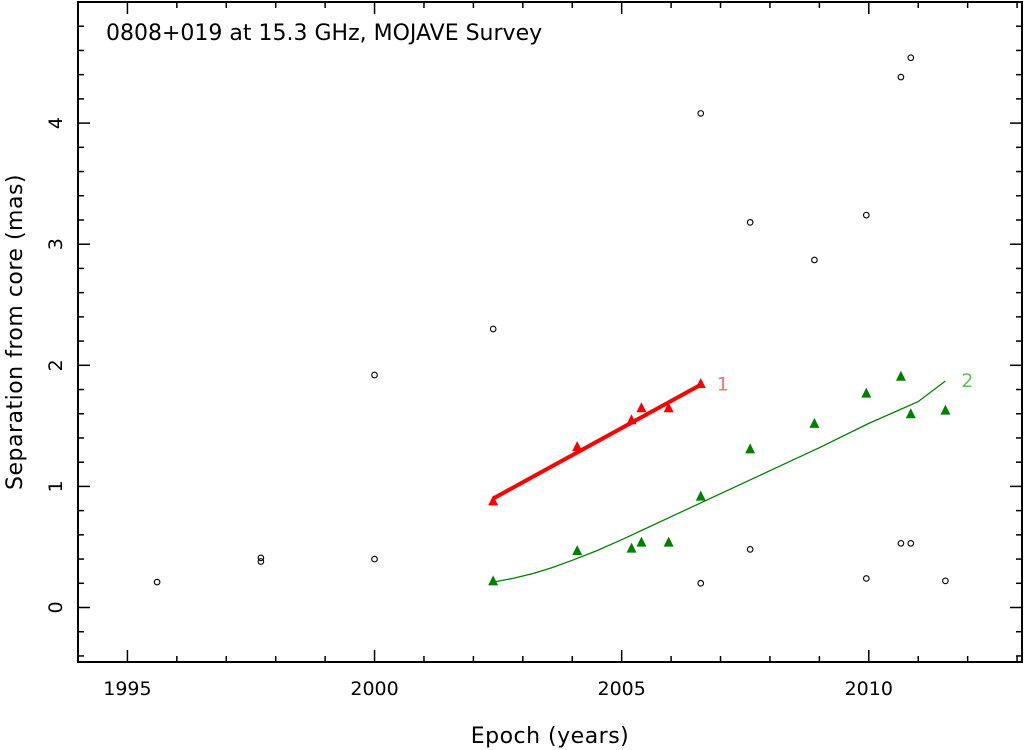 This screenshot has width=1027, height=750. I want to click on component-label: 1, so click(723, 385).